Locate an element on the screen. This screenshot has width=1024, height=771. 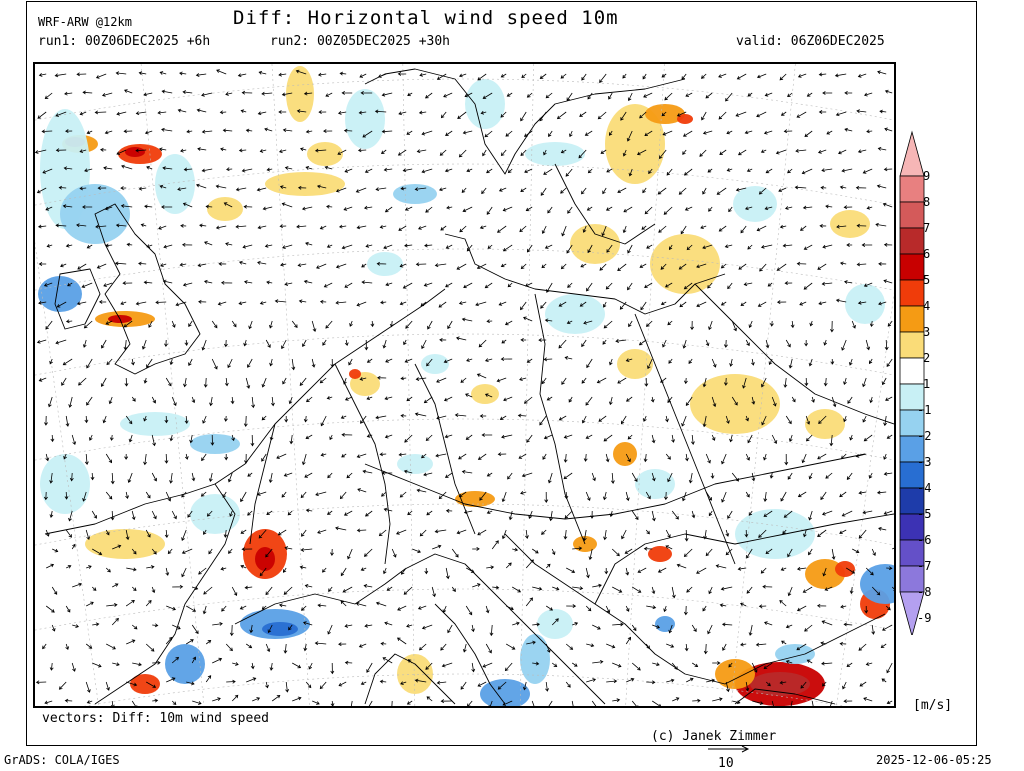
legend-label-minus-8: -8 is located at coordinates (924, 592).